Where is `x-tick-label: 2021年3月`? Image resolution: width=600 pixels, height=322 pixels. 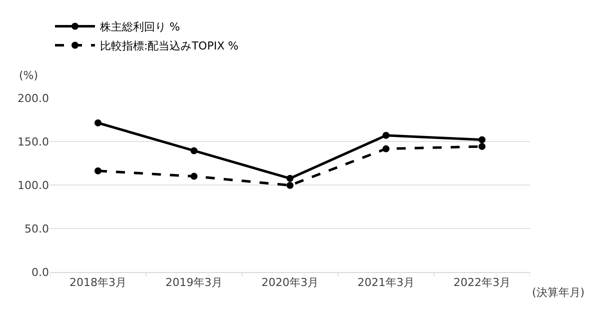
x-tick-label: 2021年3月 is located at coordinates (386, 283).